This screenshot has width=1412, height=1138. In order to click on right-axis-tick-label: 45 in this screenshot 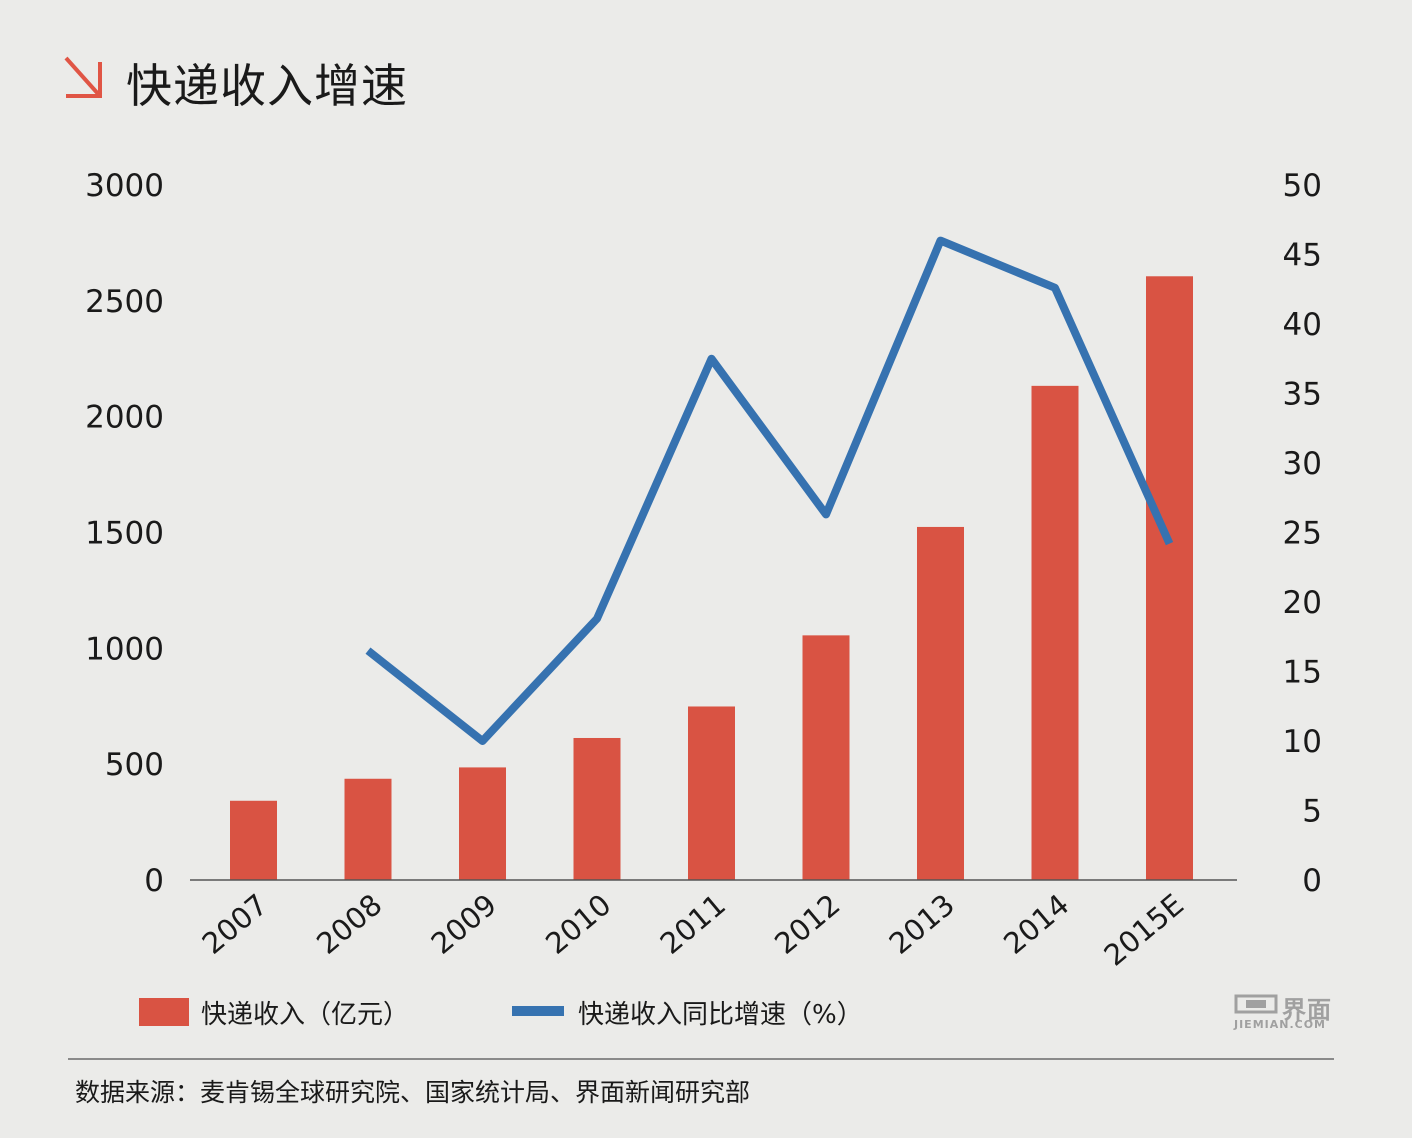, I will do `click(1302, 256)`.